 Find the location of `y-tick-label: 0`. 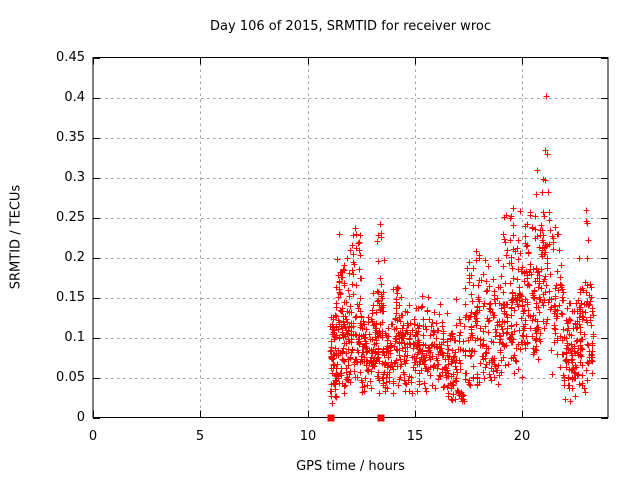

y-tick-label: 0 is located at coordinates (80, 417).